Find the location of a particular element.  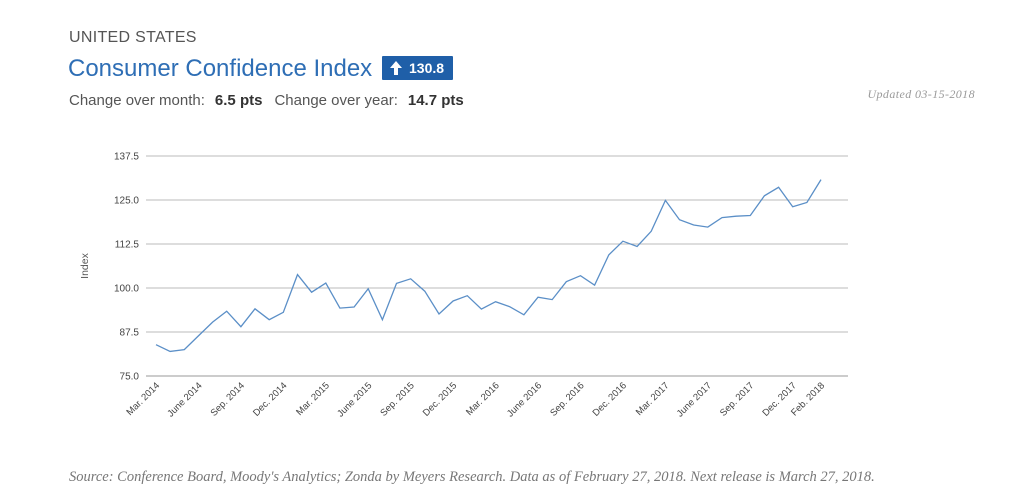

updated-date: Updated 03-15-2018 is located at coordinates (921, 94).